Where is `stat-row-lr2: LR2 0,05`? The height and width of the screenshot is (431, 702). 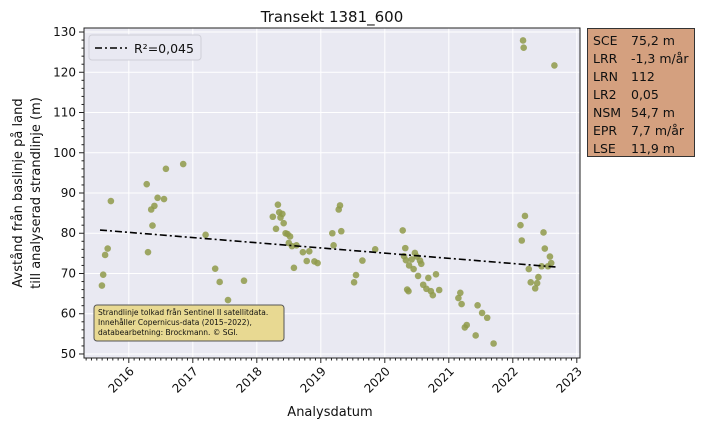
stat-row-lr2: LR2 0,05 is located at coordinates (641, 95).